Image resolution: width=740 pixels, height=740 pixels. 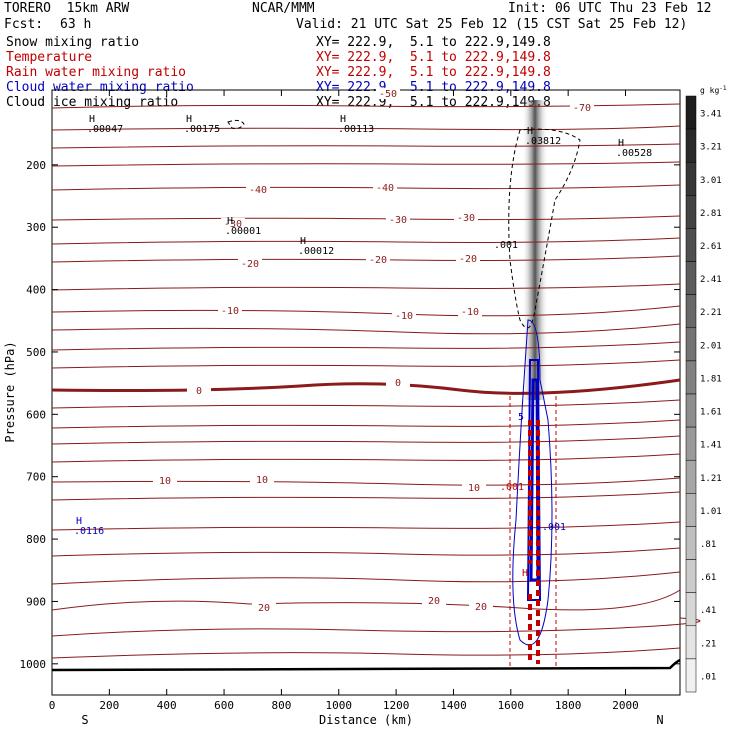 I want to click on extremum-value: .00012, so click(x=316, y=251).